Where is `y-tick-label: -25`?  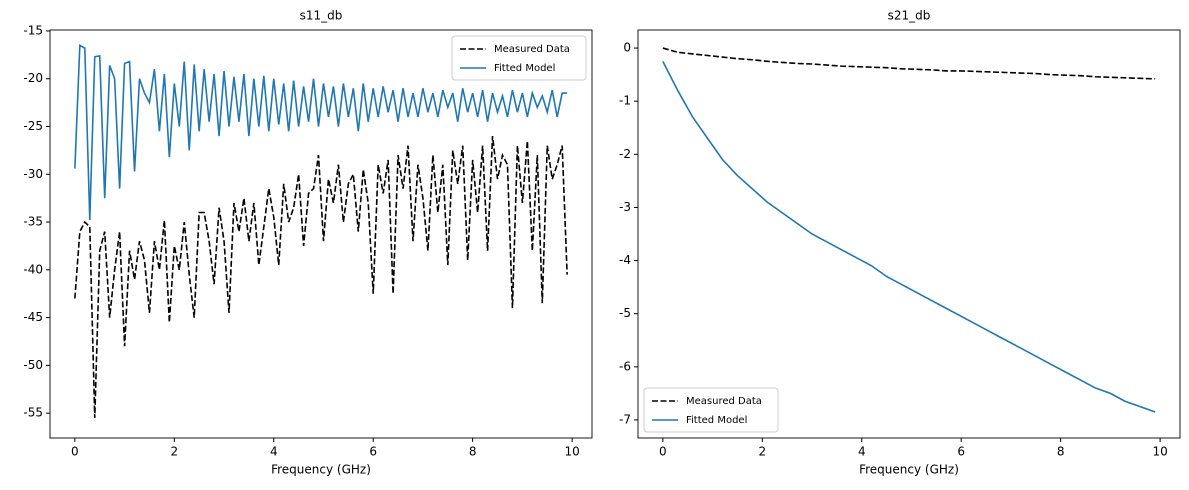
y-tick-label: -25 is located at coordinates (33, 126).